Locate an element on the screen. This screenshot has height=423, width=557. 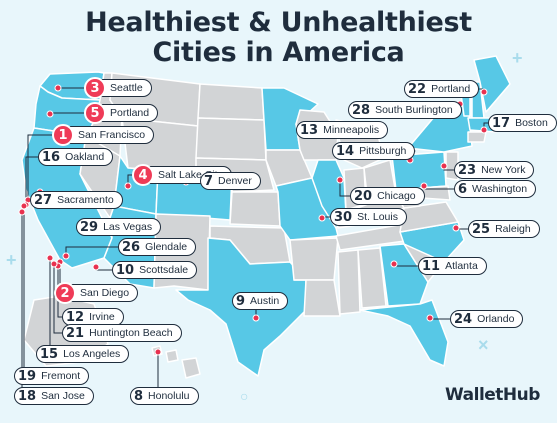
city-name: Oakland is located at coordinates (85, 157).